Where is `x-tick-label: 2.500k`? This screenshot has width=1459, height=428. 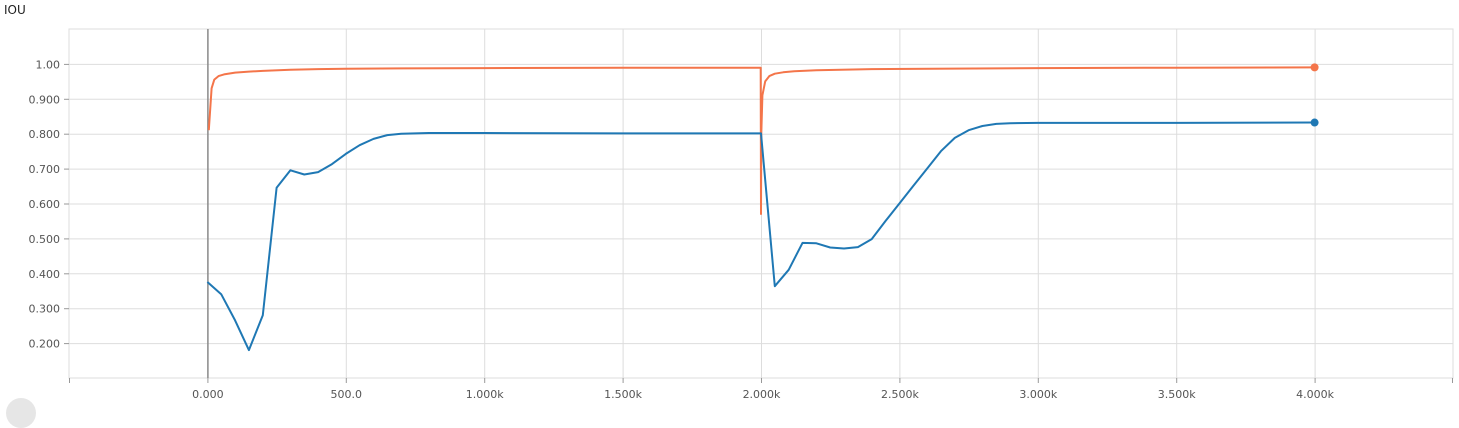
x-tick-label: 2.500k is located at coordinates (900, 394).